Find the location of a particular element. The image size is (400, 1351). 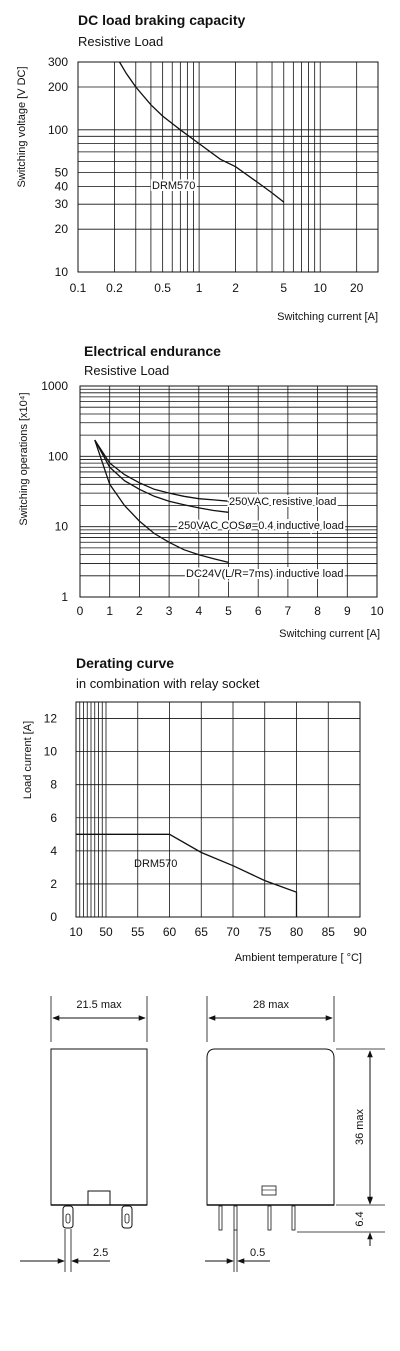

relay-front-view: 21.5 max 2.5 is located at coordinates (84, 1134).